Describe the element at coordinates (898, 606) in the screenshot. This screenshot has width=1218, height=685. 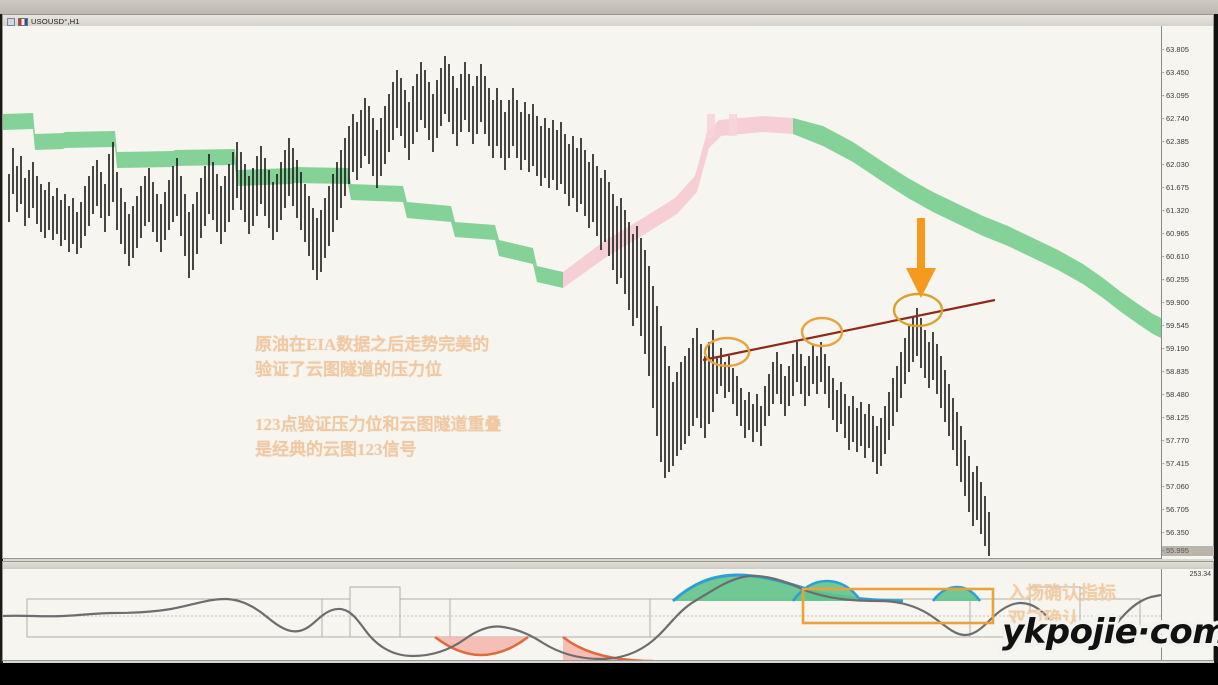
I see `indicator-highlight-box` at that location.